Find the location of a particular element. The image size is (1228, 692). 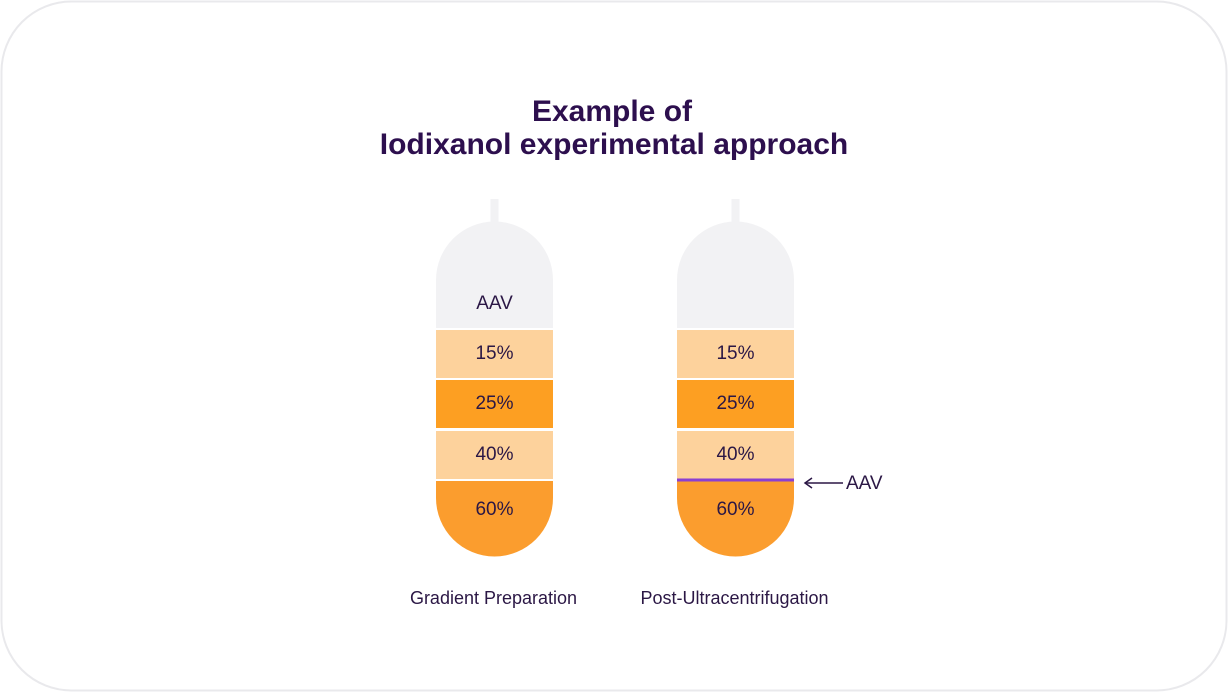

arrow-head is located at coordinates (808, 483).